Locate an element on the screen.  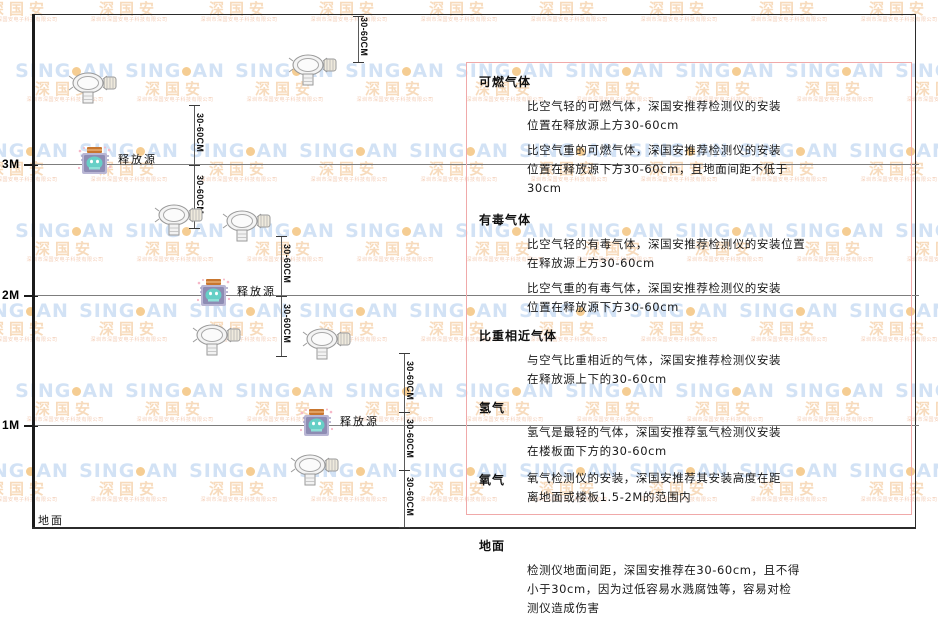
panel-text-line: 比空气轻的可燃气体，深国安推荐检测仪的安装 is located at coordinates (654, 106).